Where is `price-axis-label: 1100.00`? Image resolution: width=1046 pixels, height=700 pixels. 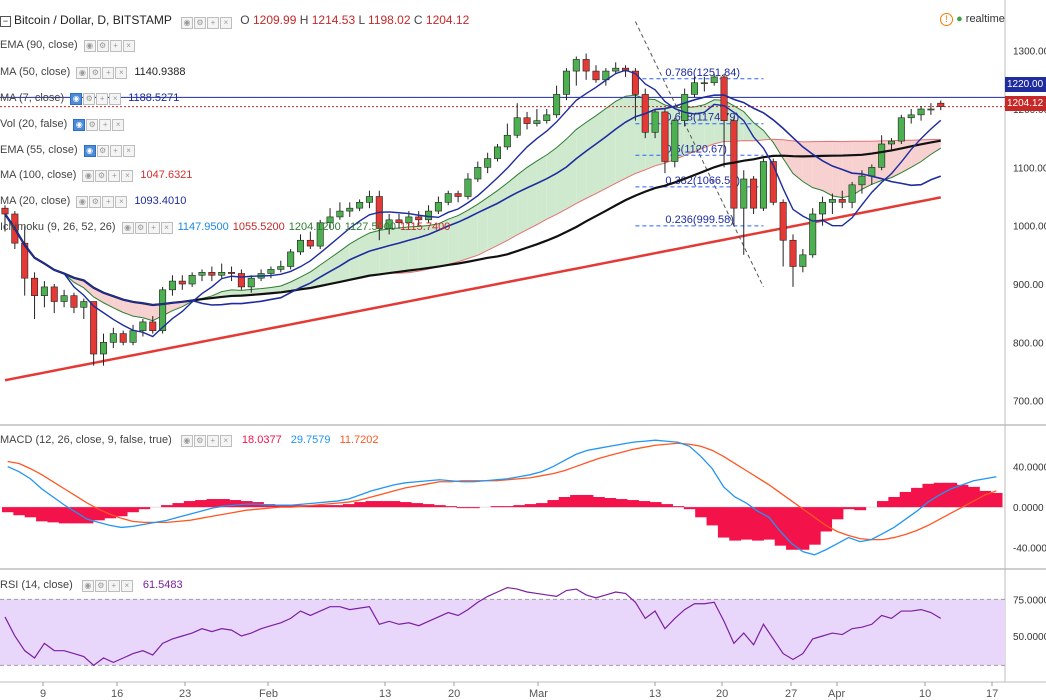 price-axis-label: 1100.00 is located at coordinates (1029, 168).